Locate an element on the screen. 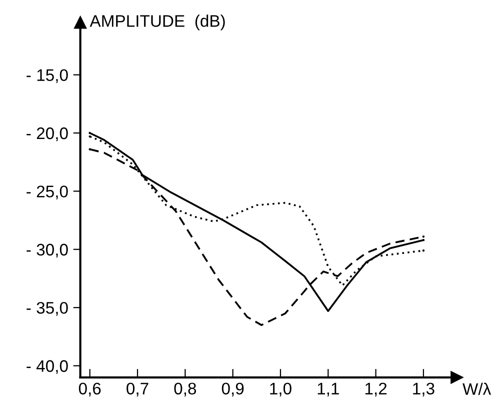 This screenshot has height=408, width=502. y-tick-label: - 15,0 is located at coordinates (47, 76).